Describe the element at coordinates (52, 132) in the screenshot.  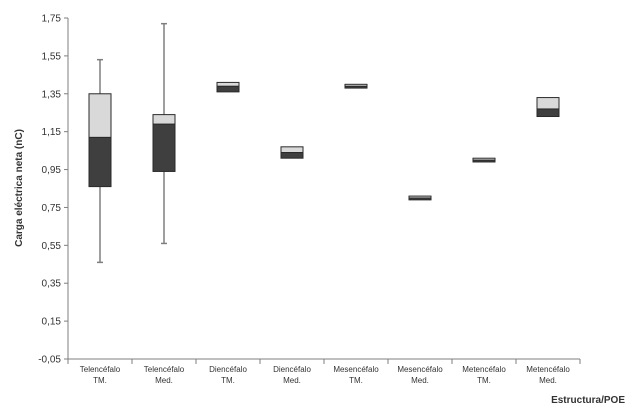
I see `y-tick-label: 1,15` at that location.